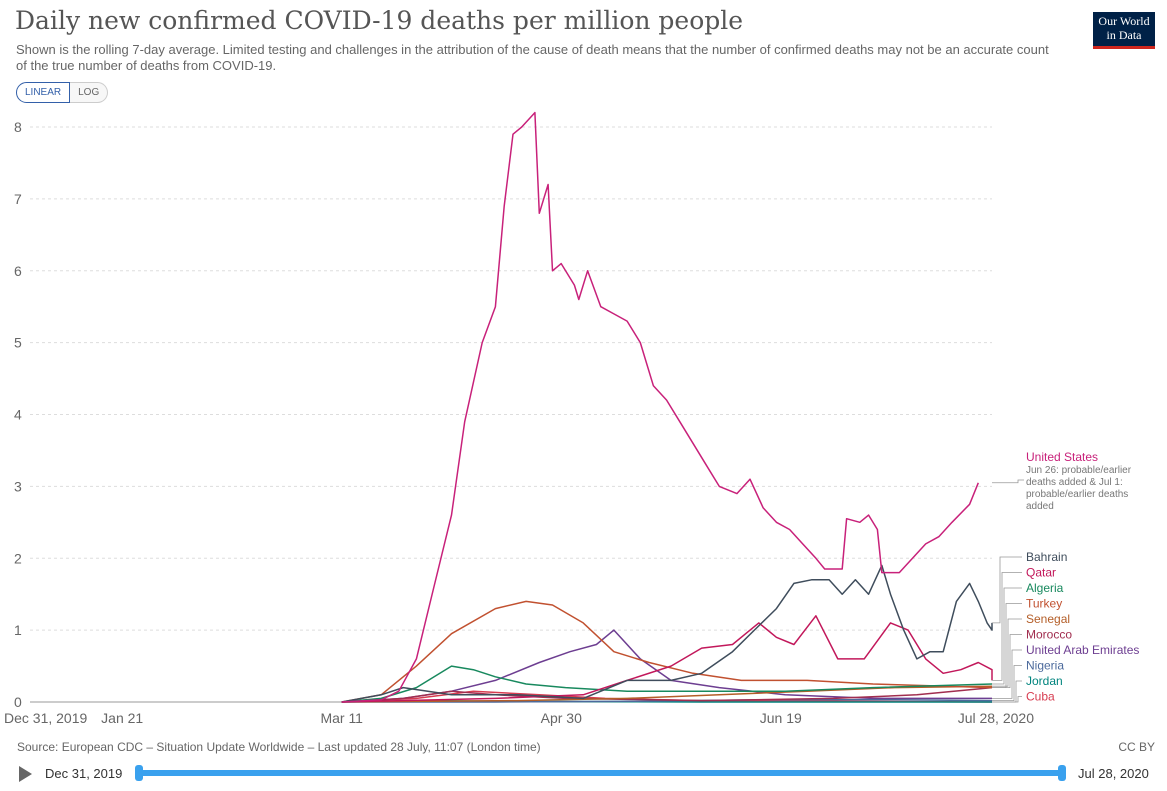 This screenshot has height=791, width=1167. What do you see at coordinates (1045, 666) in the screenshot?
I see `series-label-nigeria: Nigeria` at bounding box center [1045, 666].